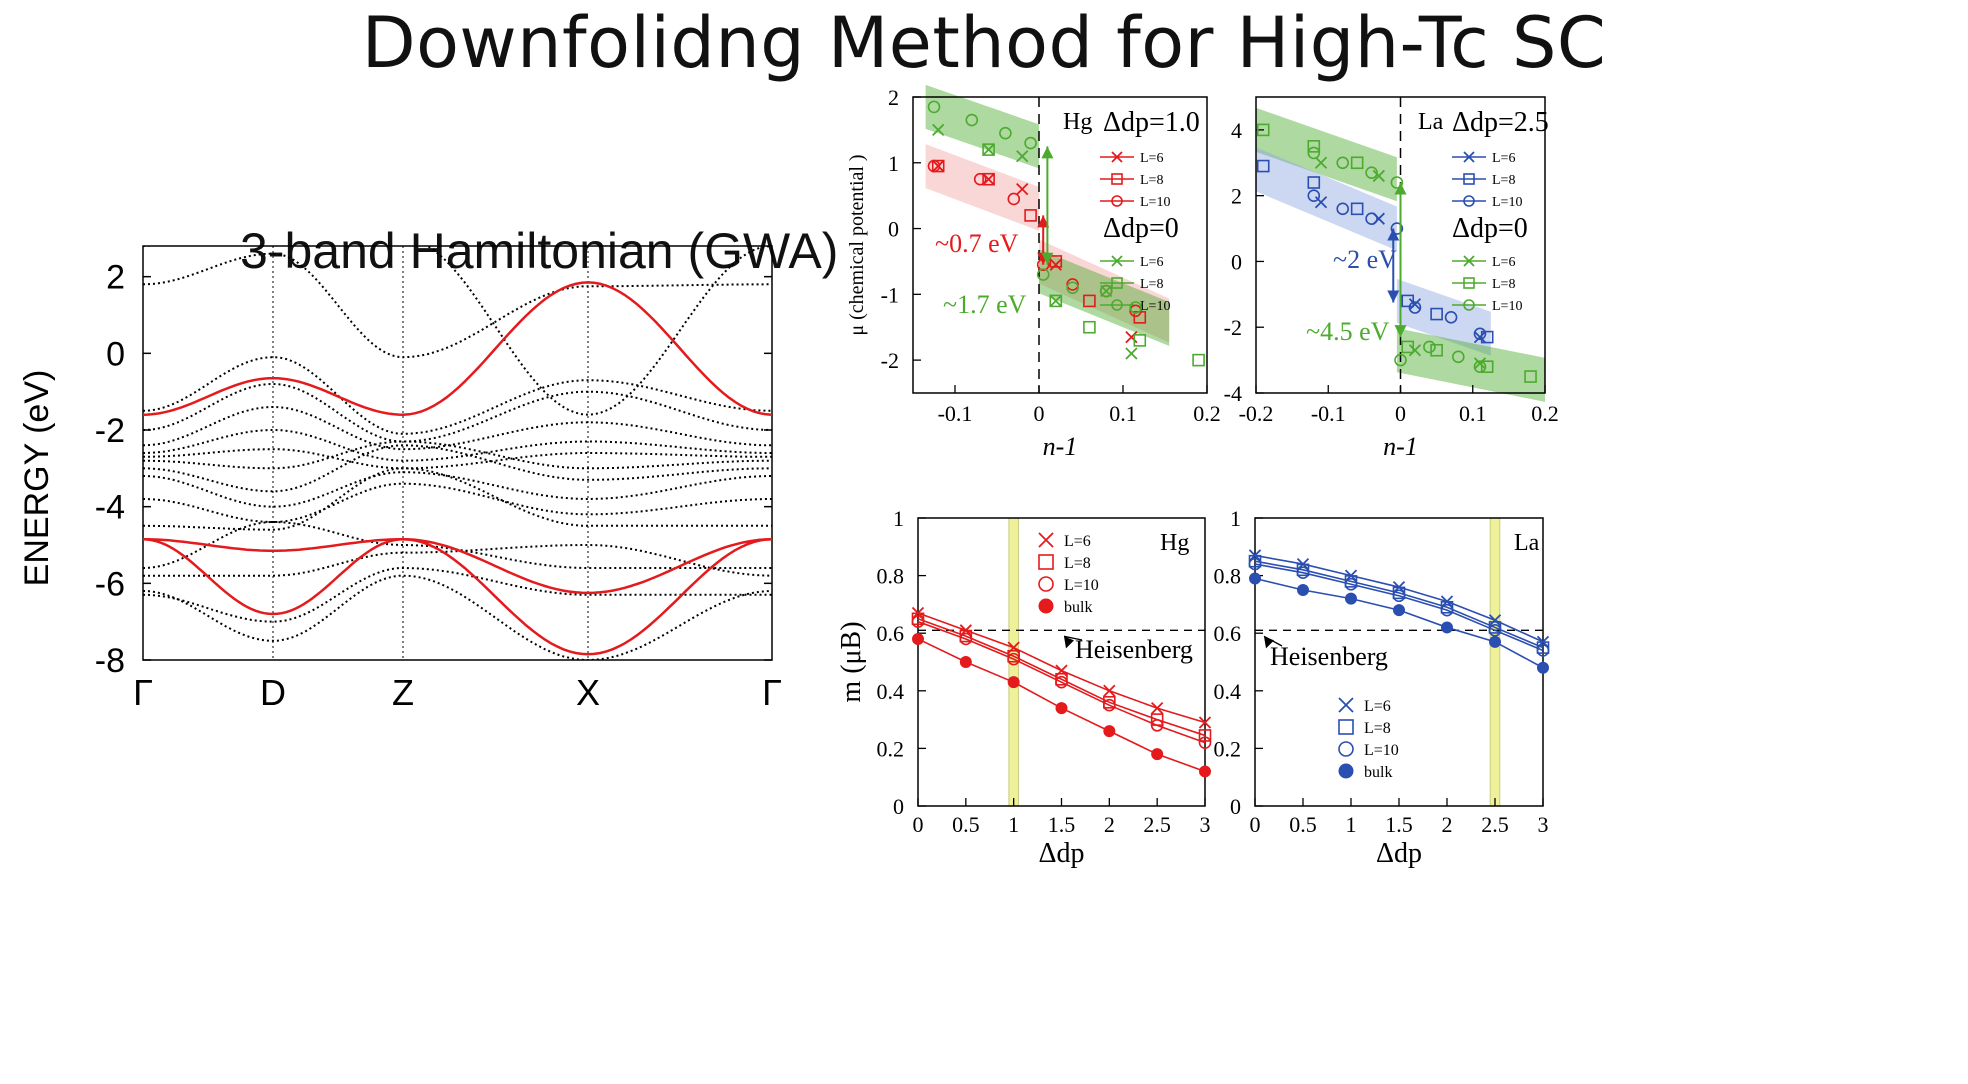 The image size is (1968, 1084). Describe the element at coordinates (110, 661) in the screenshot. I see `y-tick-label: -8` at that location.